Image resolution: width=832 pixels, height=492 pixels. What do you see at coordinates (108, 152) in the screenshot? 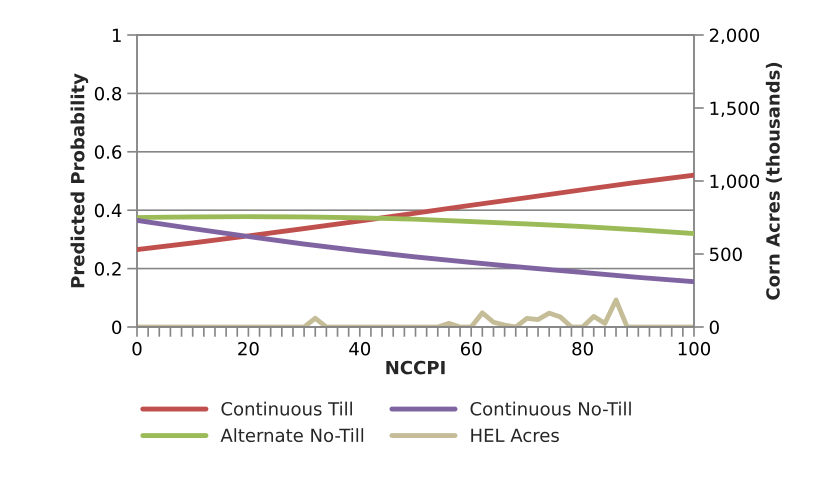
I see `y-tick-label: 0.6` at bounding box center [108, 152].